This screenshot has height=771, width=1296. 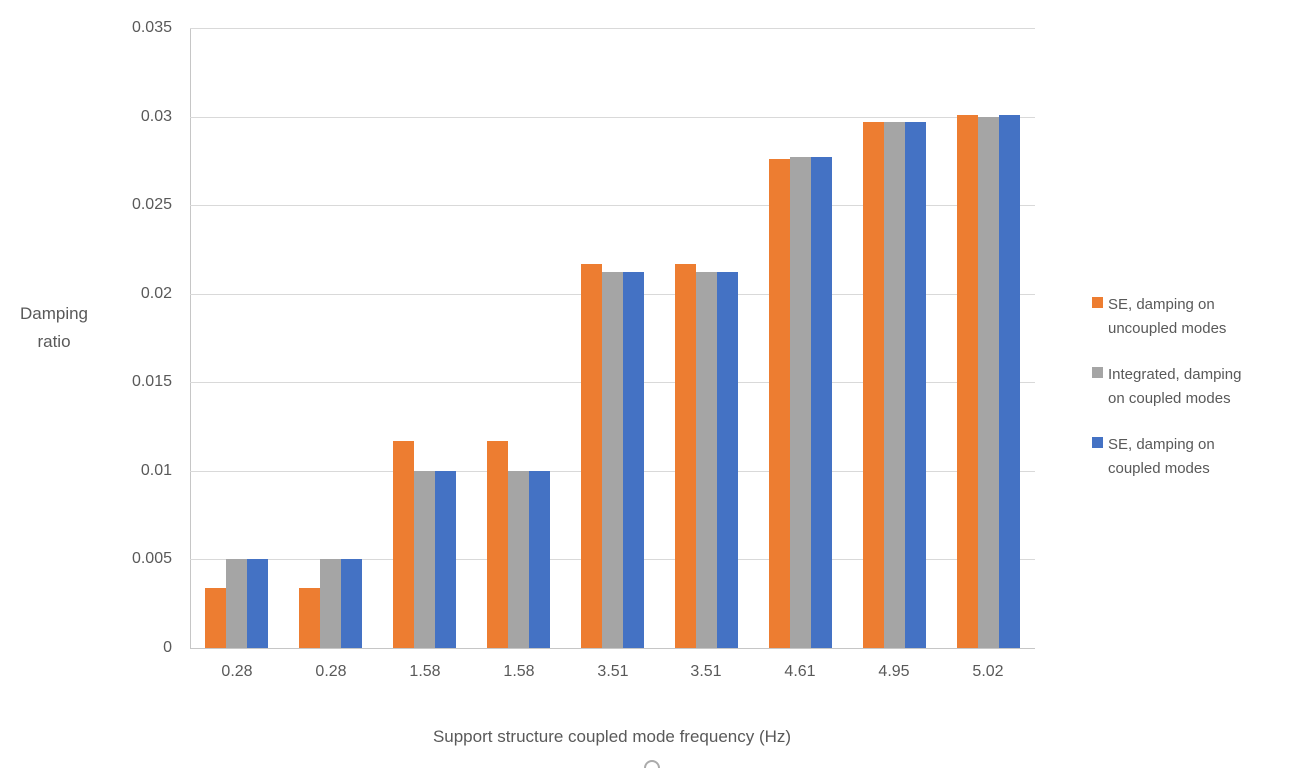 I want to click on legend-item-integrated-coupled: Integrated, damping on coupled modes, so click(x=1189, y=387).